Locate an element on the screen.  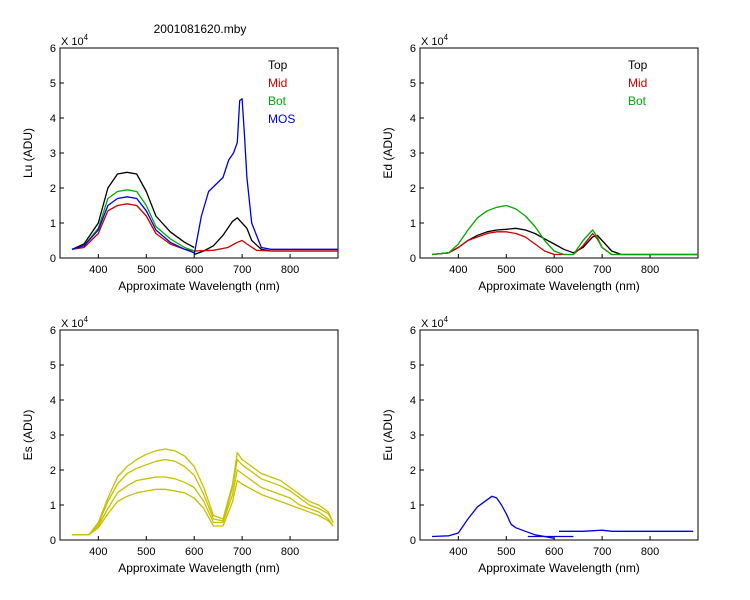
panel-4-xtick-label-2: 600 is located at coordinates (554, 552).